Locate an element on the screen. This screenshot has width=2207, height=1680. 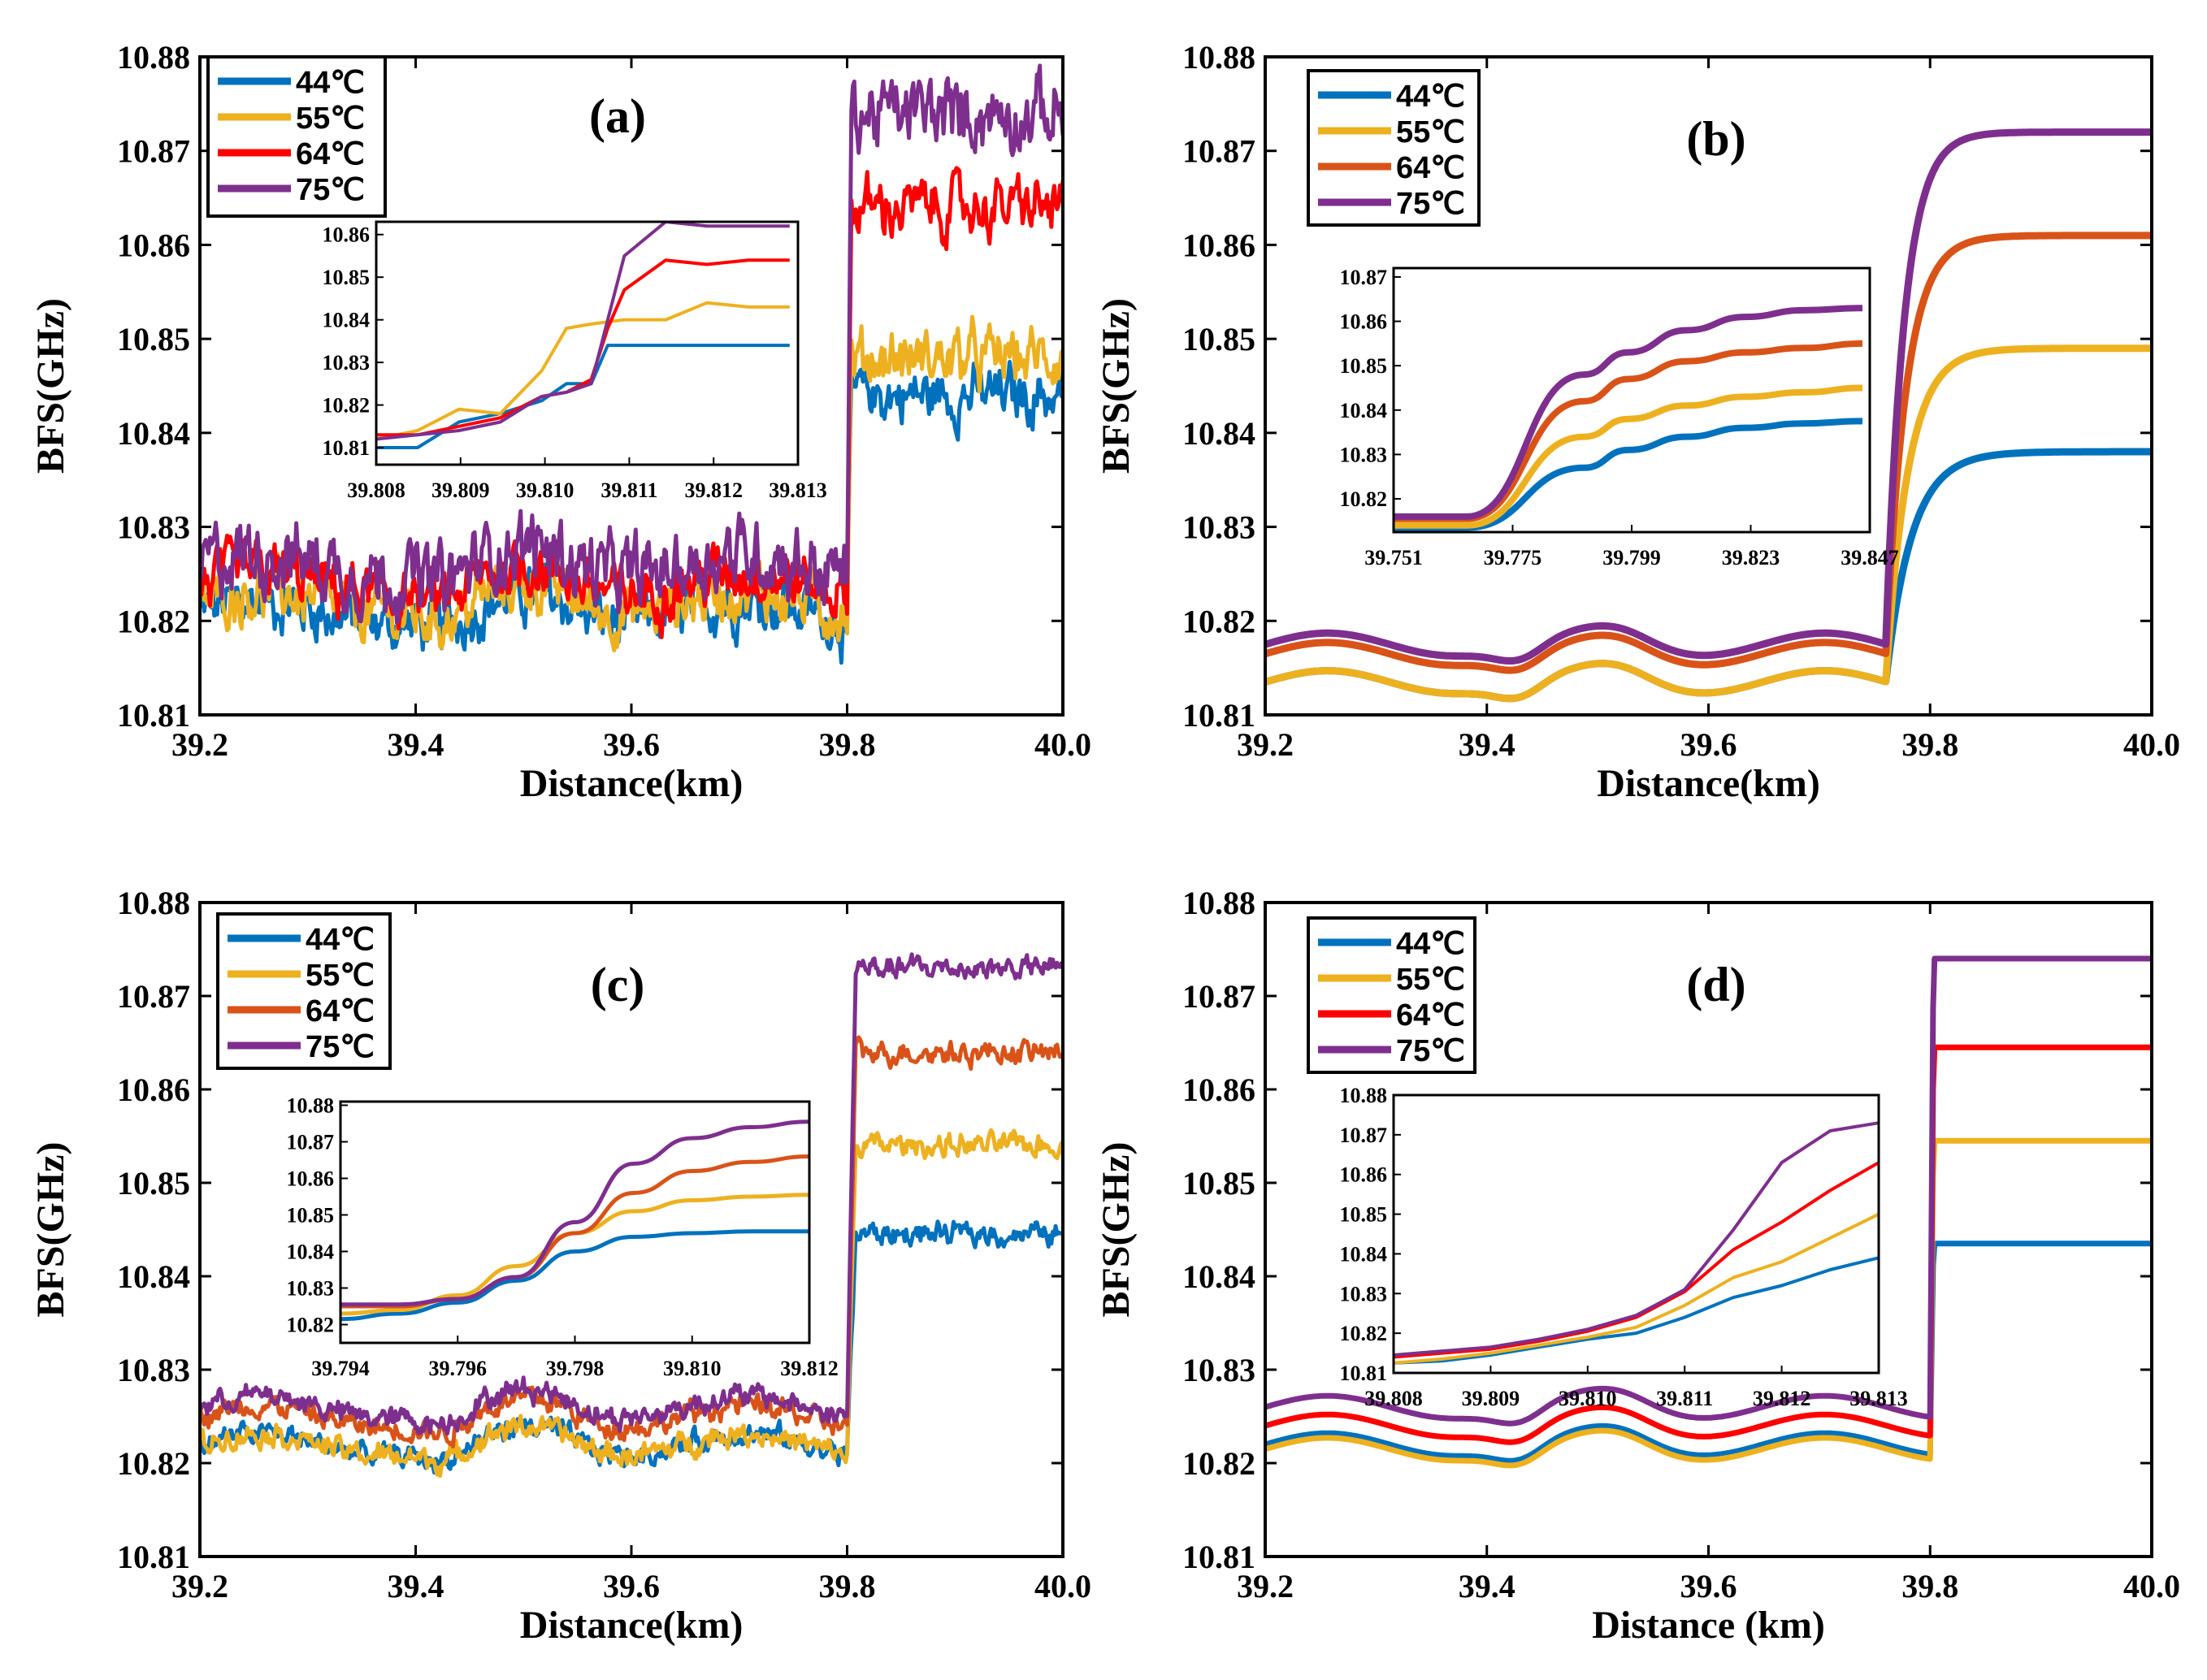
x-tick-label-b-3: 39.8 is located at coordinates (1930, 744).